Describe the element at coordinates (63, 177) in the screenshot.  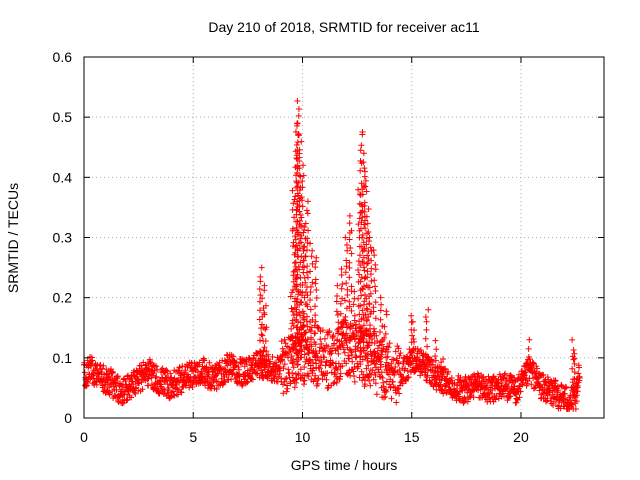
I see `y-tick-label: 0.4` at that location.